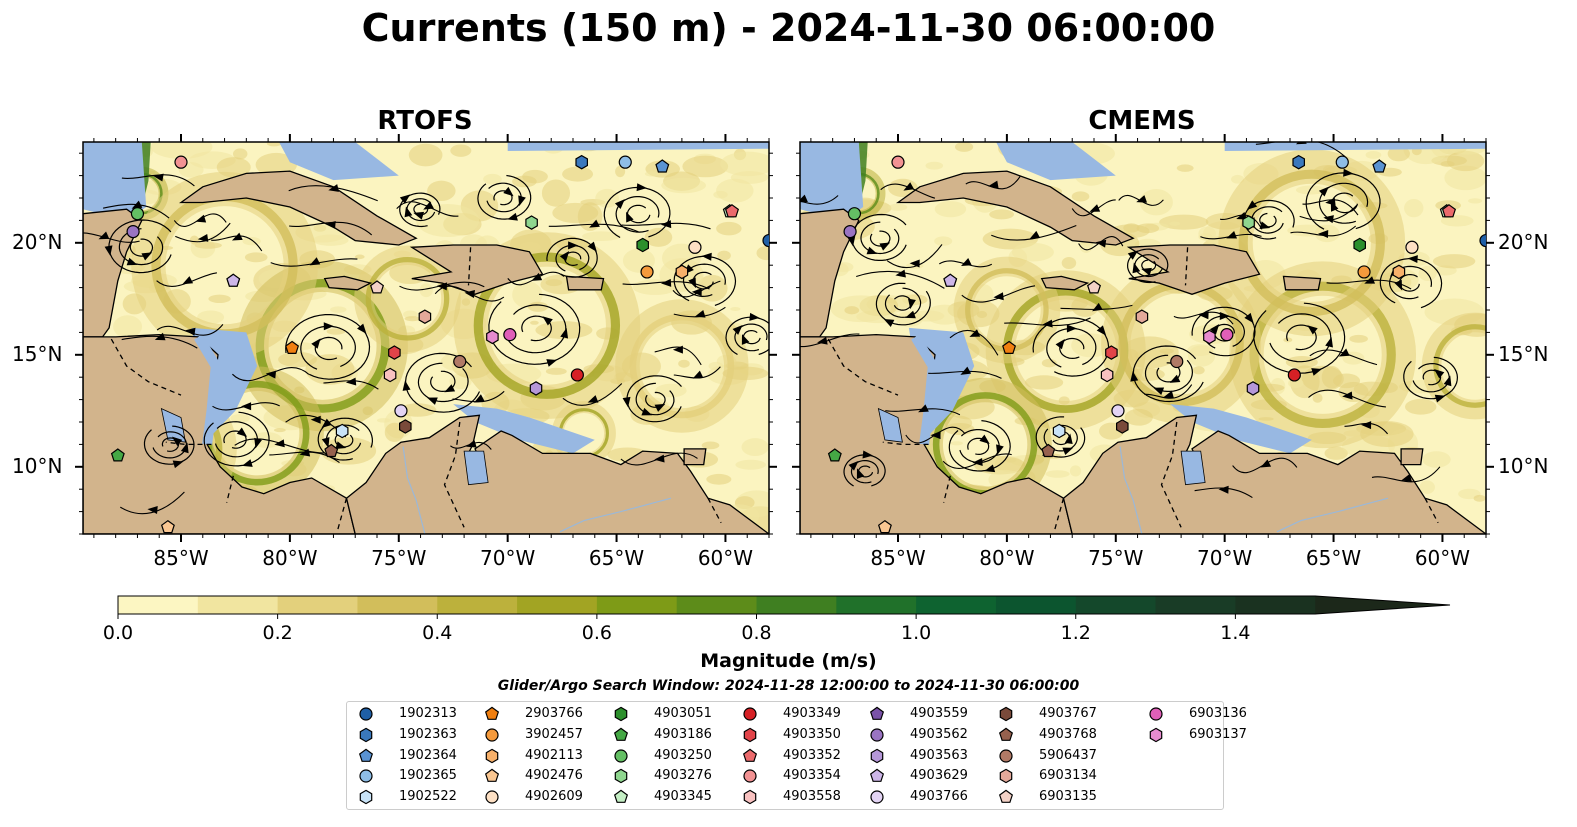 This screenshot has width=1577, height=827. I want to click on panel-title-cmems: CMEMS, so click(1142, 121).